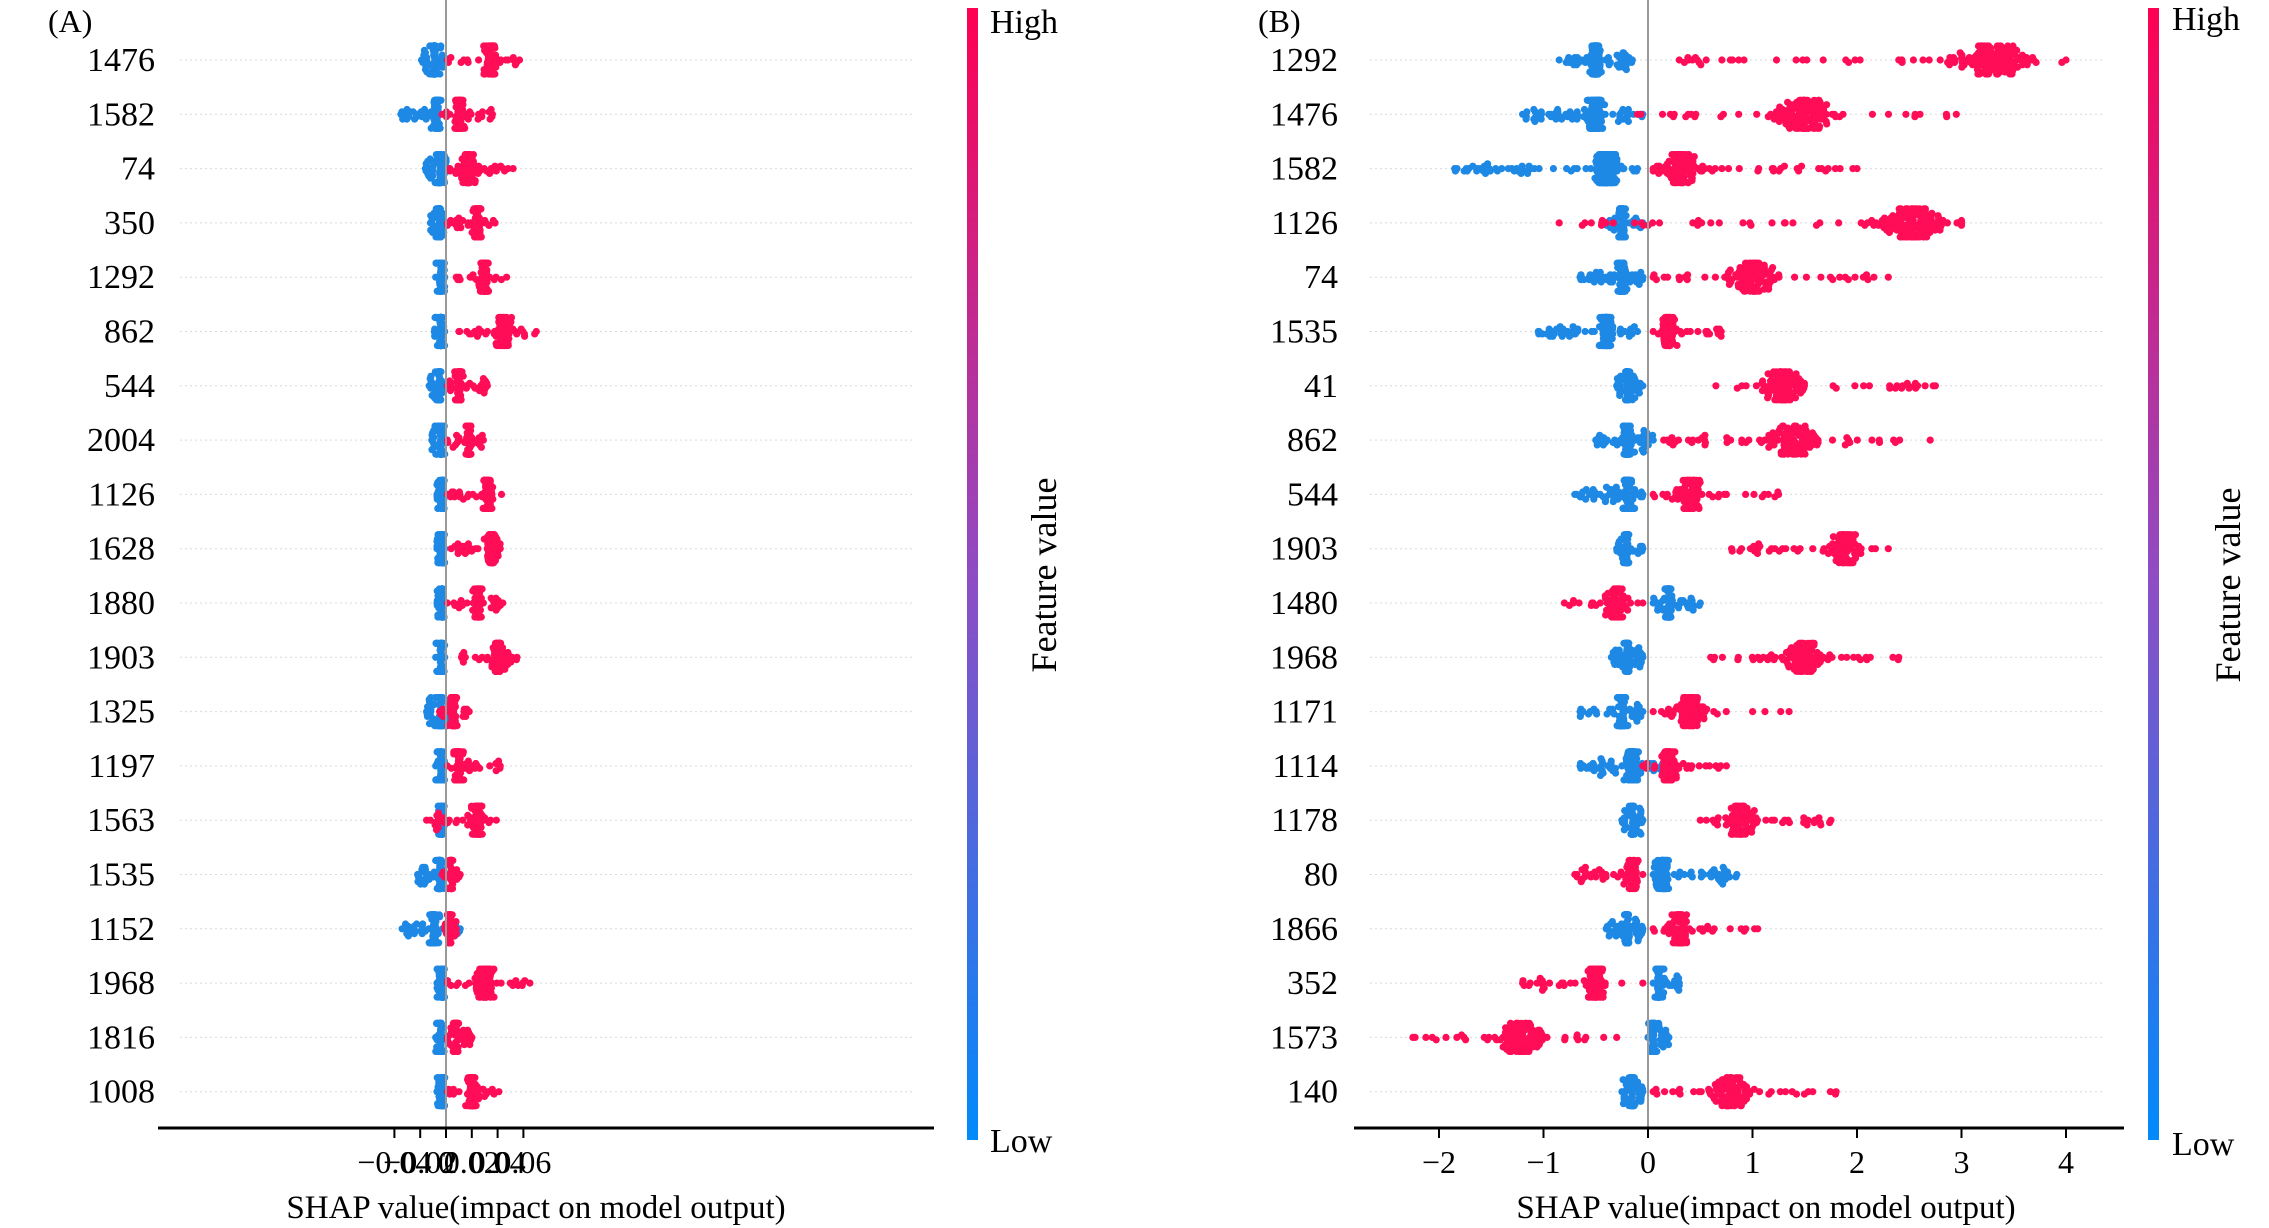  I want to click on panel-a-feature-label: 1903, so click(121, 657).